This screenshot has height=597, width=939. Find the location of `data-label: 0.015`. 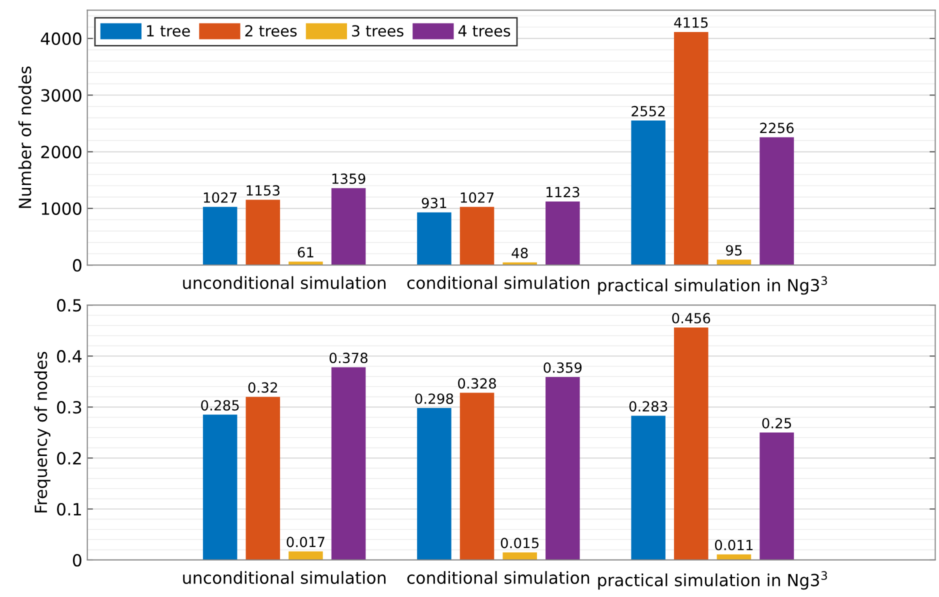

data-label: 0.015 is located at coordinates (519, 543).